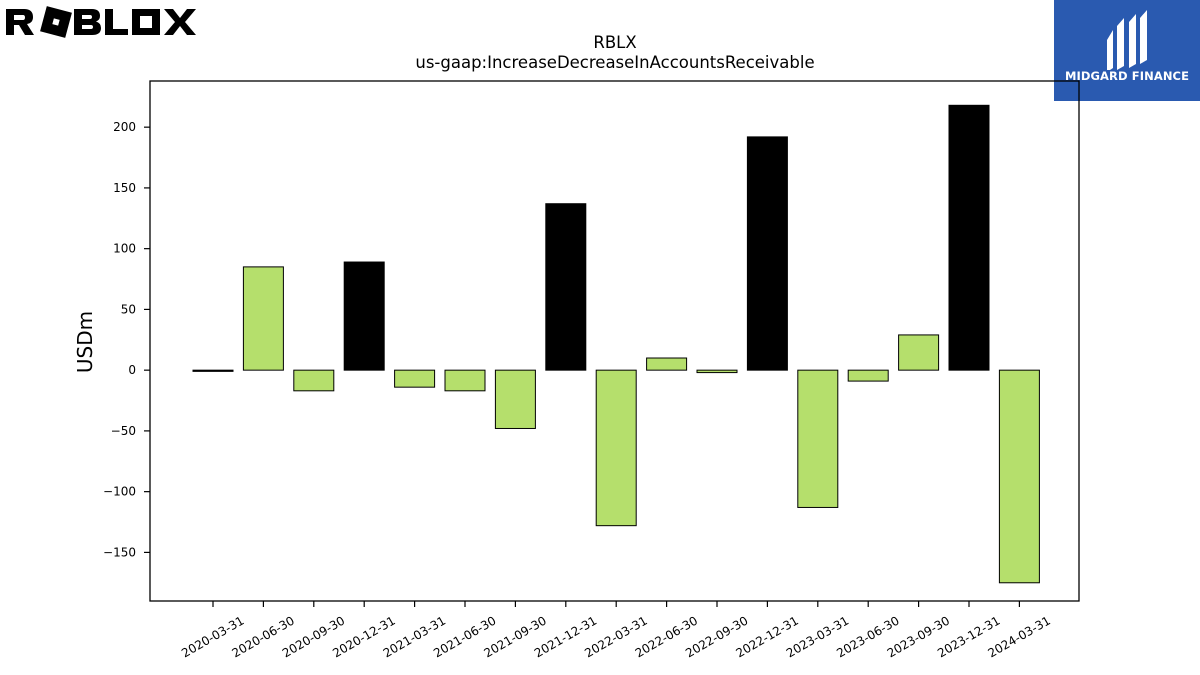  I want to click on roblox-logo-mark, so click(101, 22).